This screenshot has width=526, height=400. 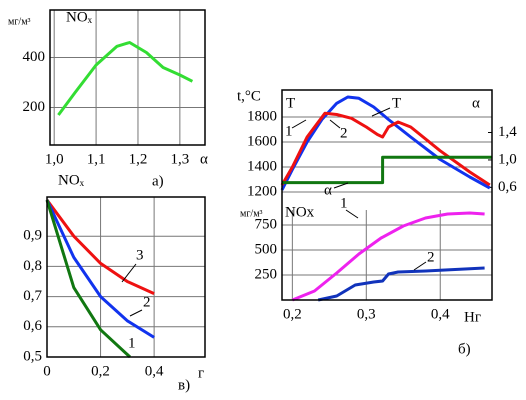 What do you see at coordinates (262, 116) in the screenshot?
I see `y-tick-label: 1800` at bounding box center [262, 116].